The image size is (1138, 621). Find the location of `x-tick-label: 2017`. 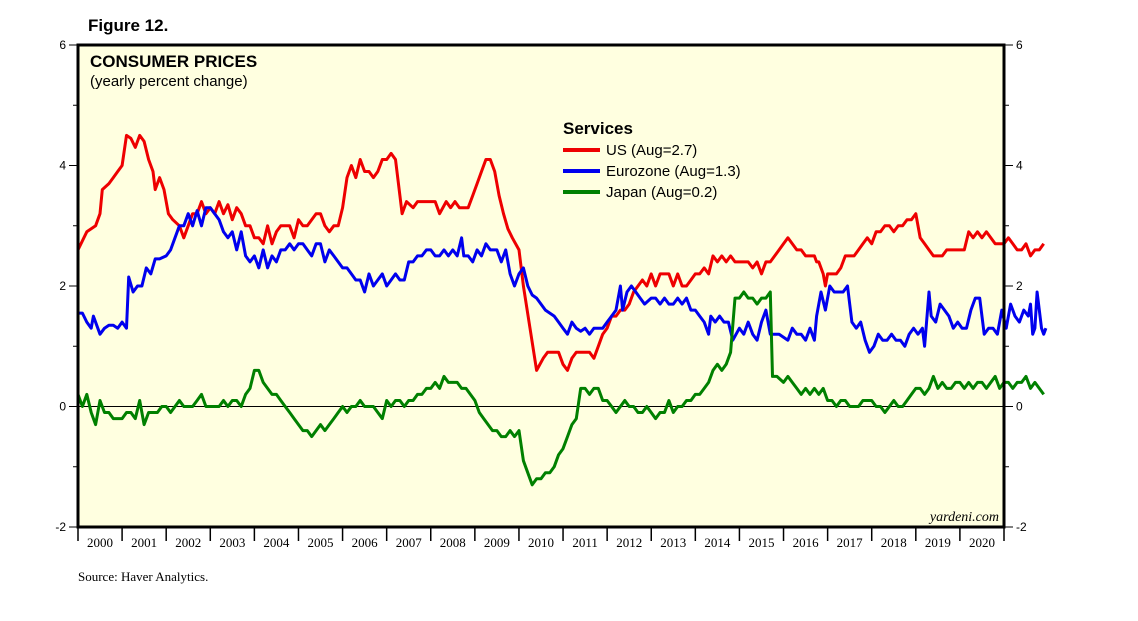

x-tick-label: 2017 is located at coordinates (850, 542).